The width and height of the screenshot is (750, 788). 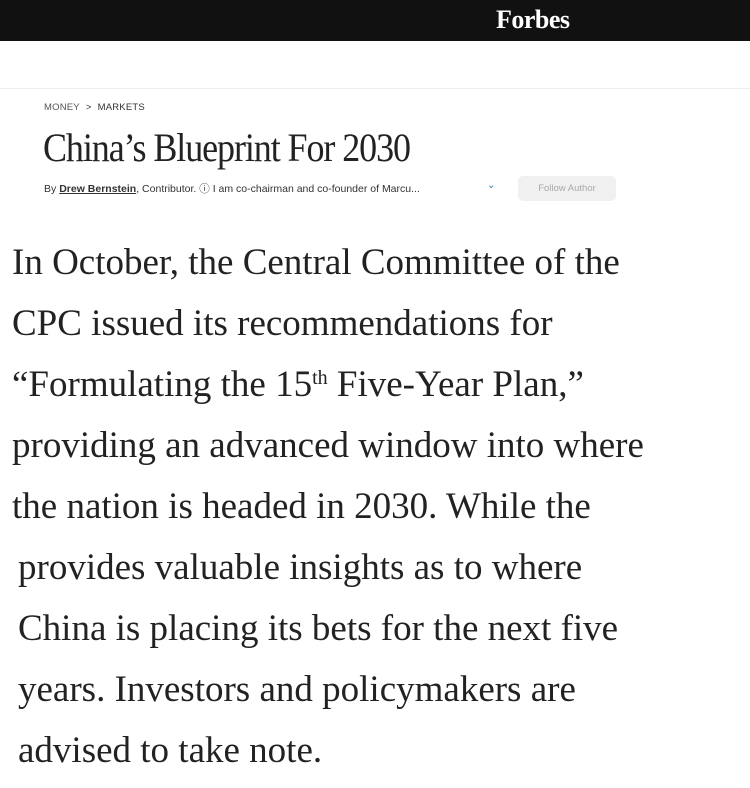 I want to click on body-line: providing an advanced window into where, so click(x=328, y=445).